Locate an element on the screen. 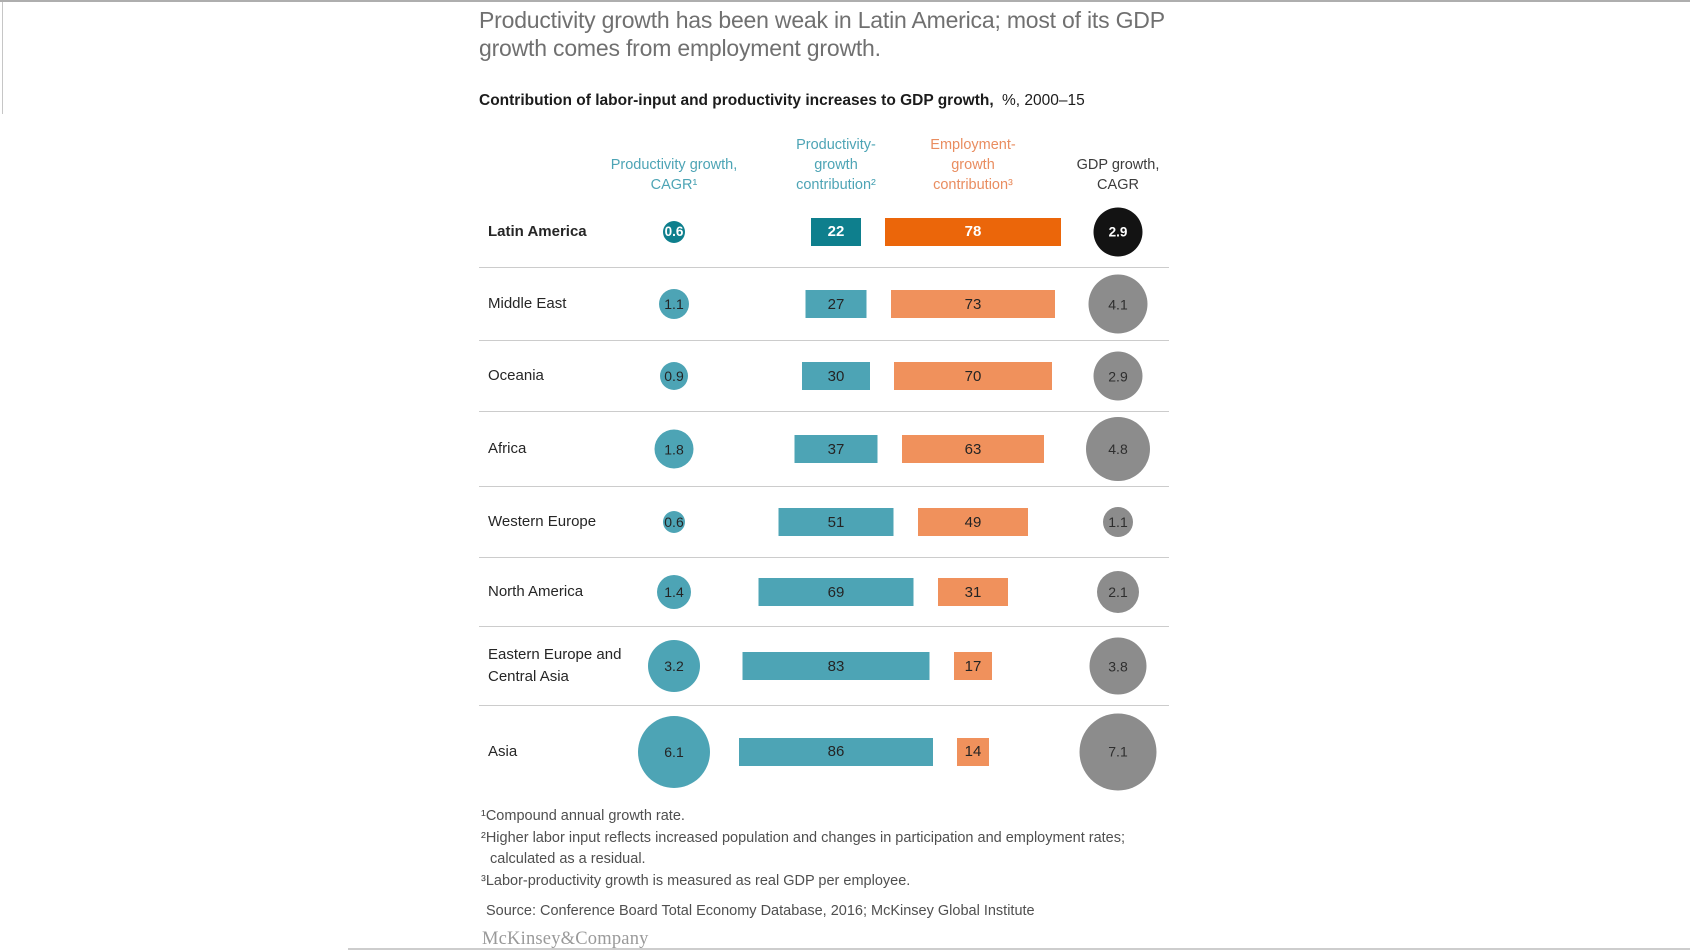 This screenshot has width=1690, height=951. gdp-cagr-circle: 2.1 is located at coordinates (1118, 592).